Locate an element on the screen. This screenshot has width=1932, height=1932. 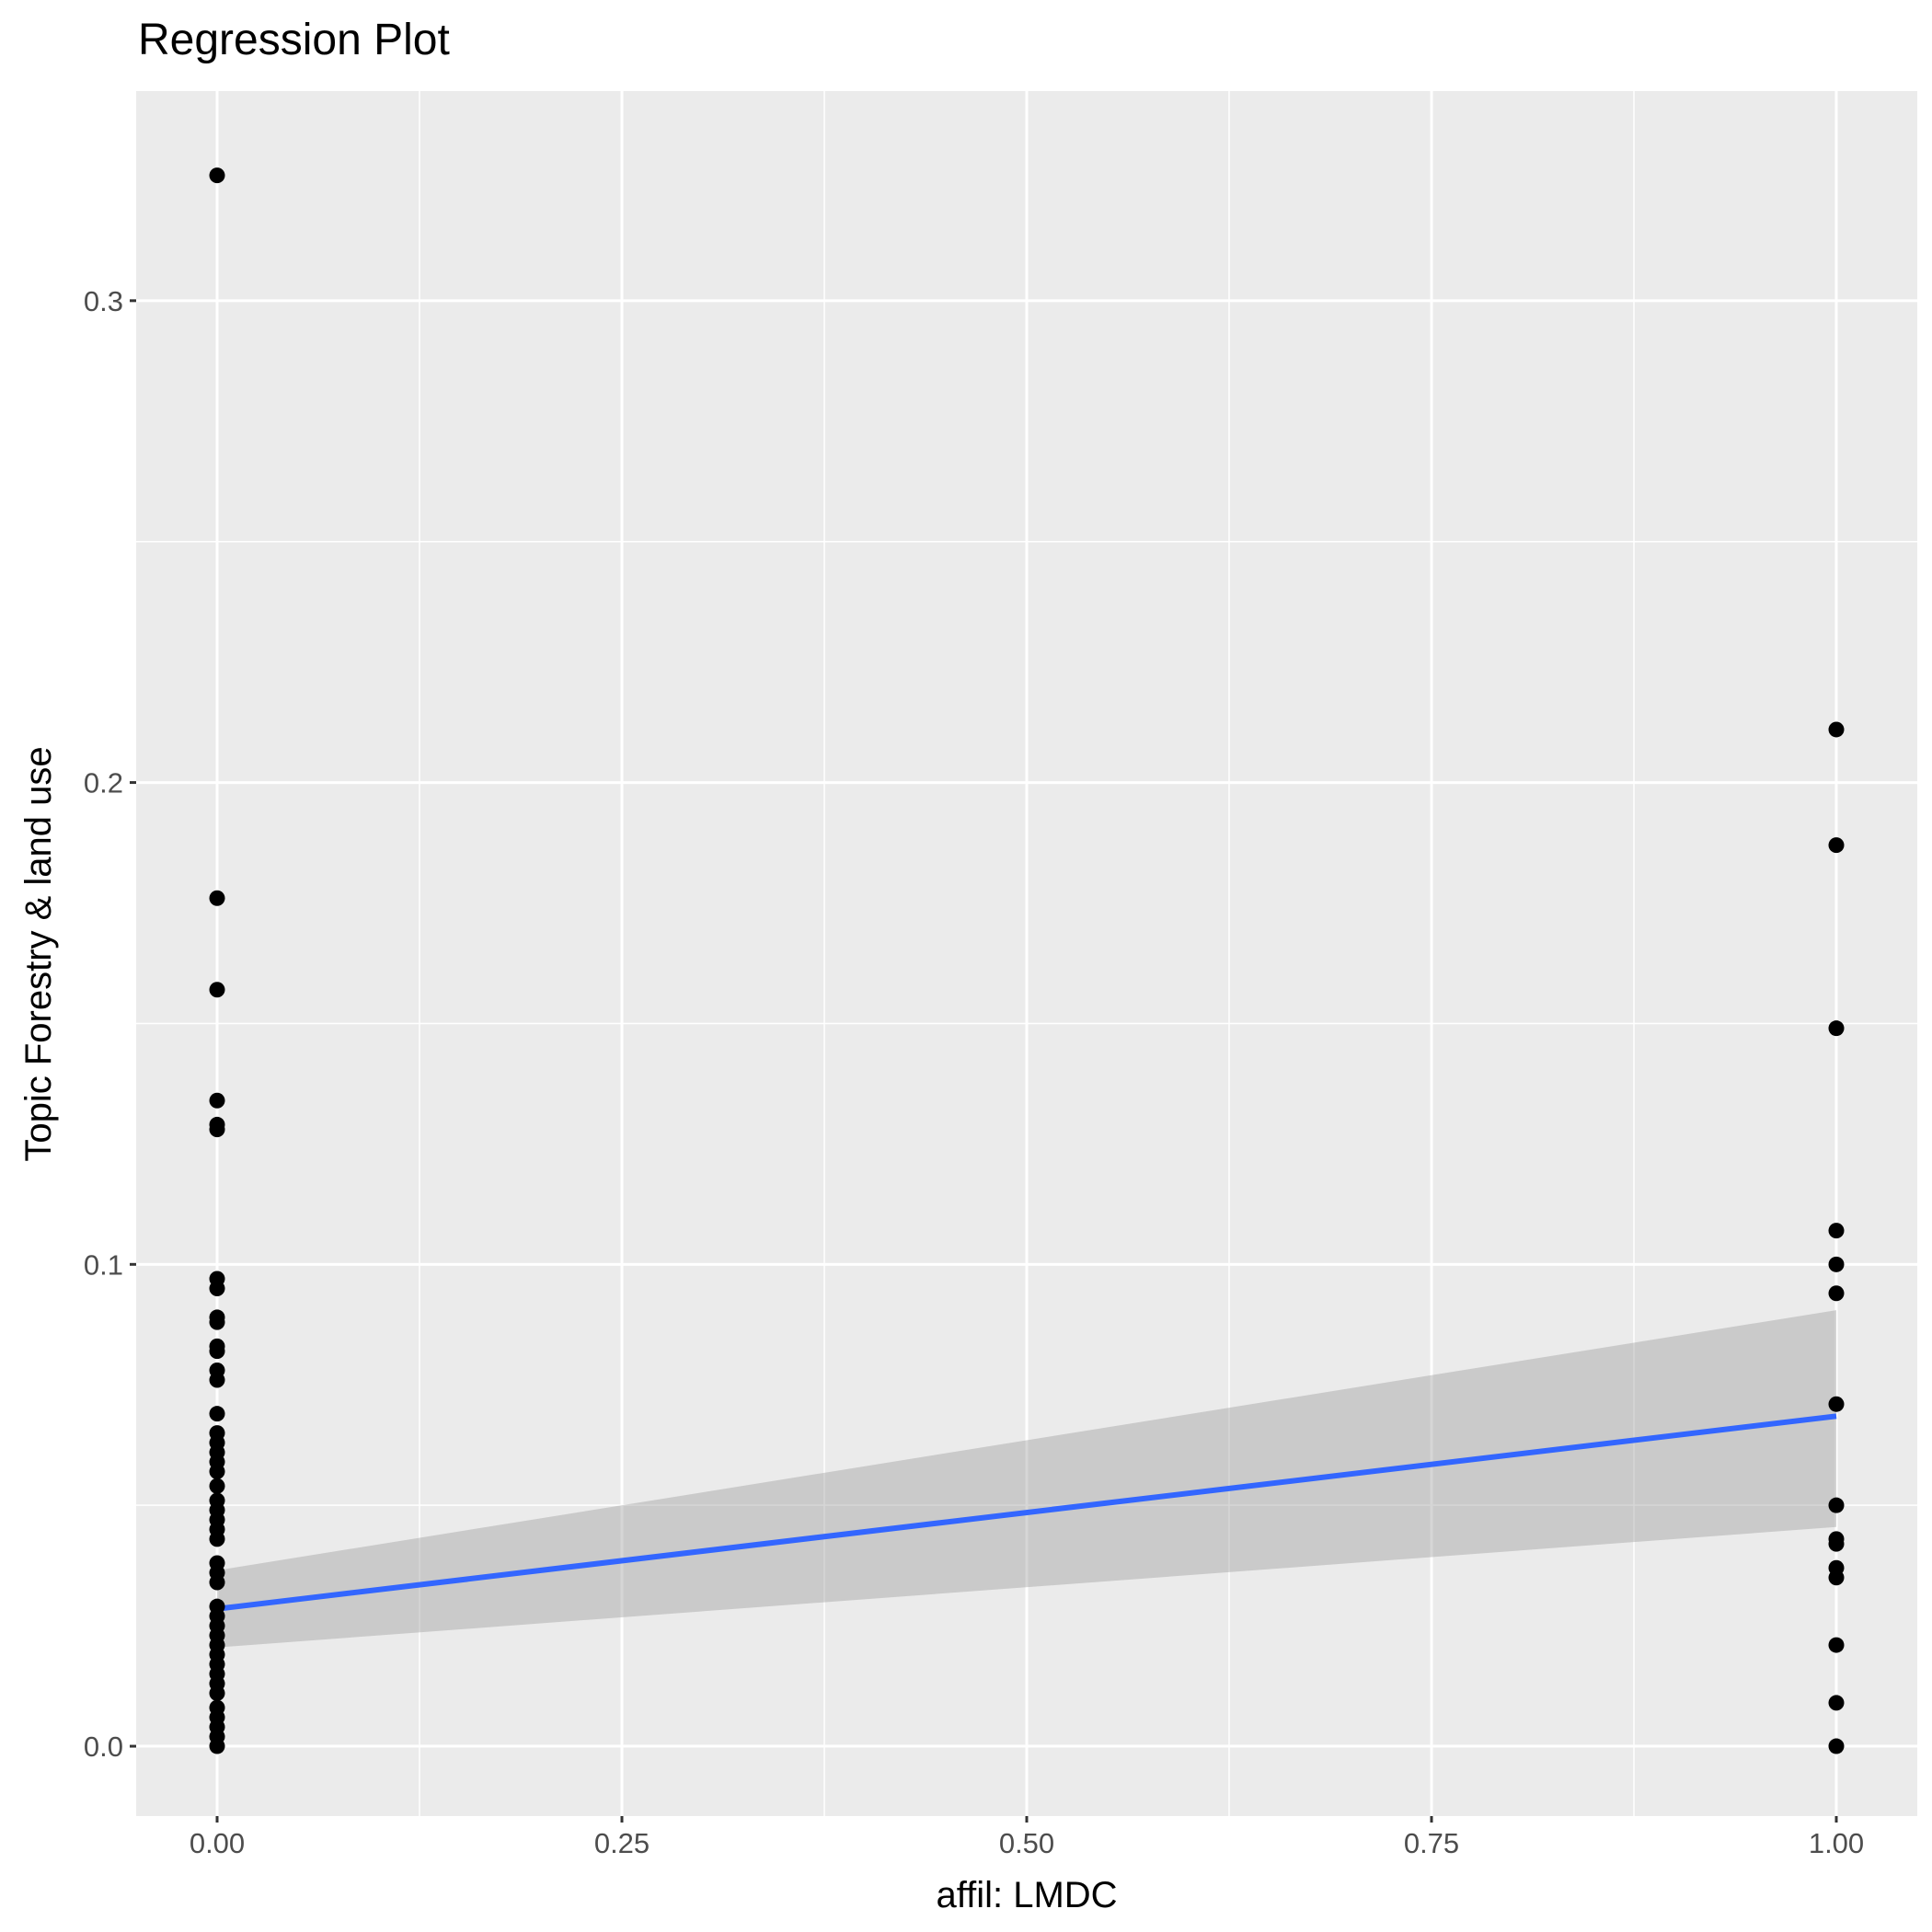
y-tick-label: 0.0 is located at coordinates (103, 1747).